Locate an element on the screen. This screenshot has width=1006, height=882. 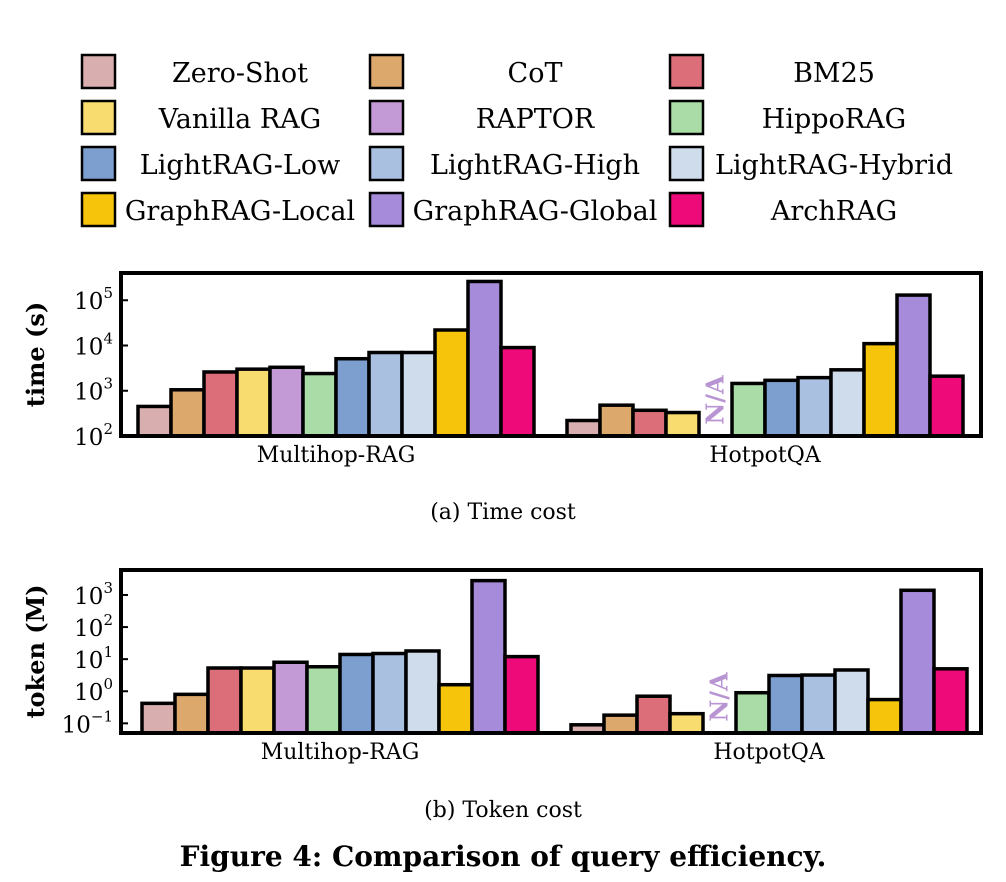
legend-label: Zero-Shot is located at coordinates (240, 73).